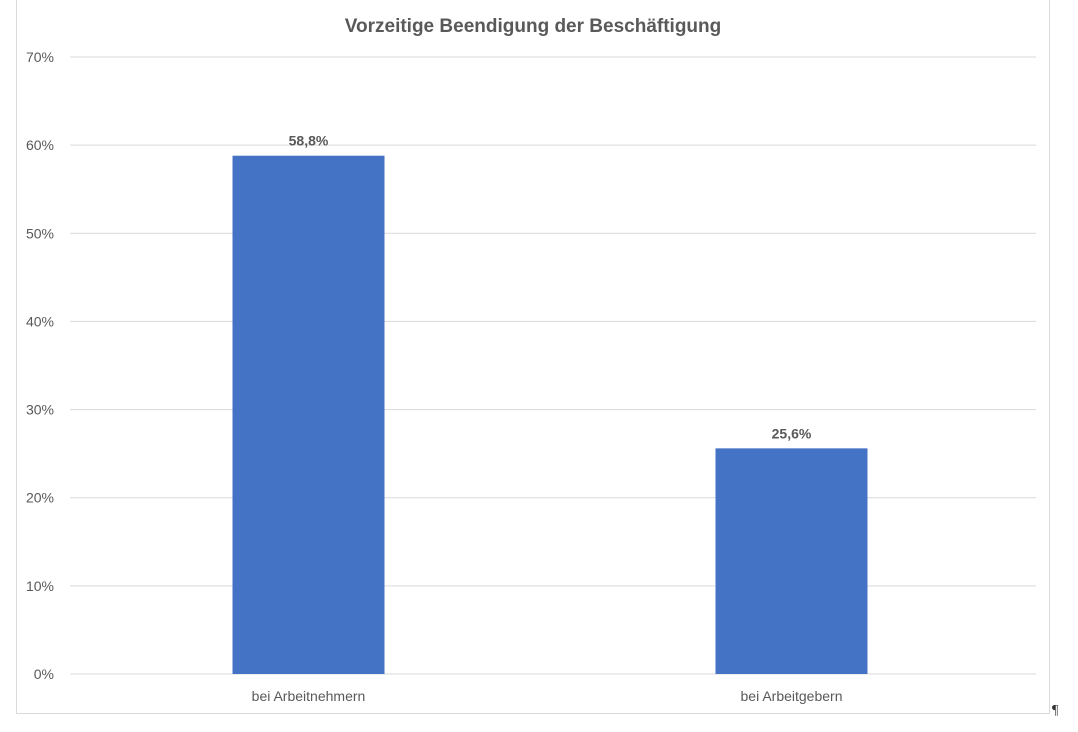  I want to click on data-label: 25,6%, so click(792, 433).